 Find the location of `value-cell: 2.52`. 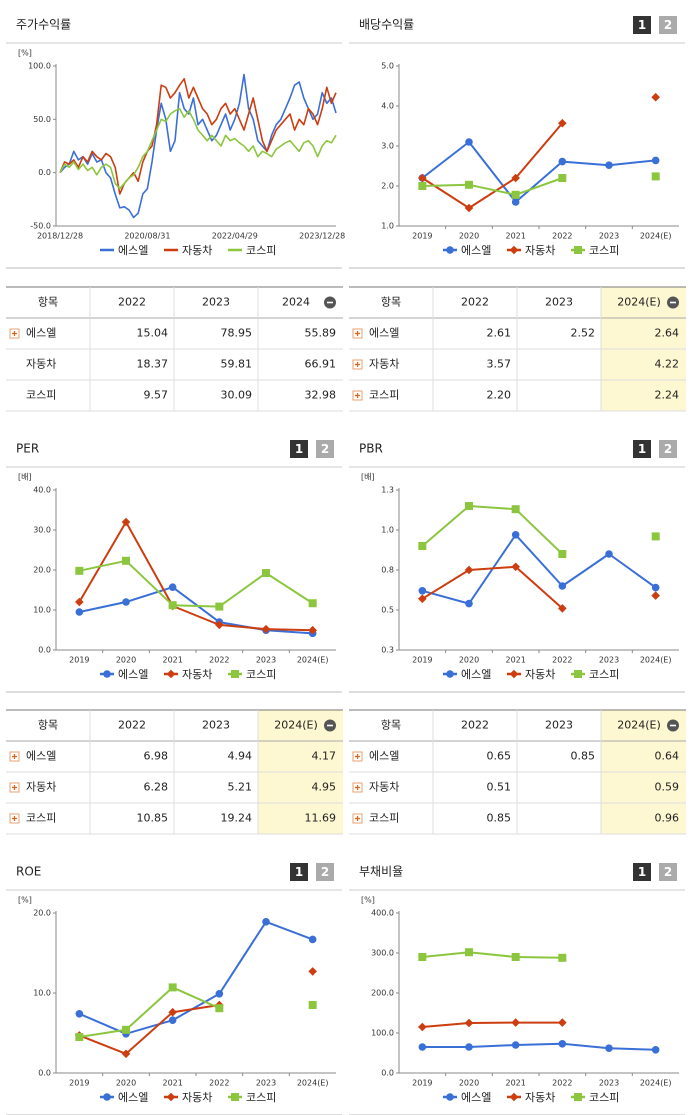

value-cell: 2.52 is located at coordinates (583, 333).